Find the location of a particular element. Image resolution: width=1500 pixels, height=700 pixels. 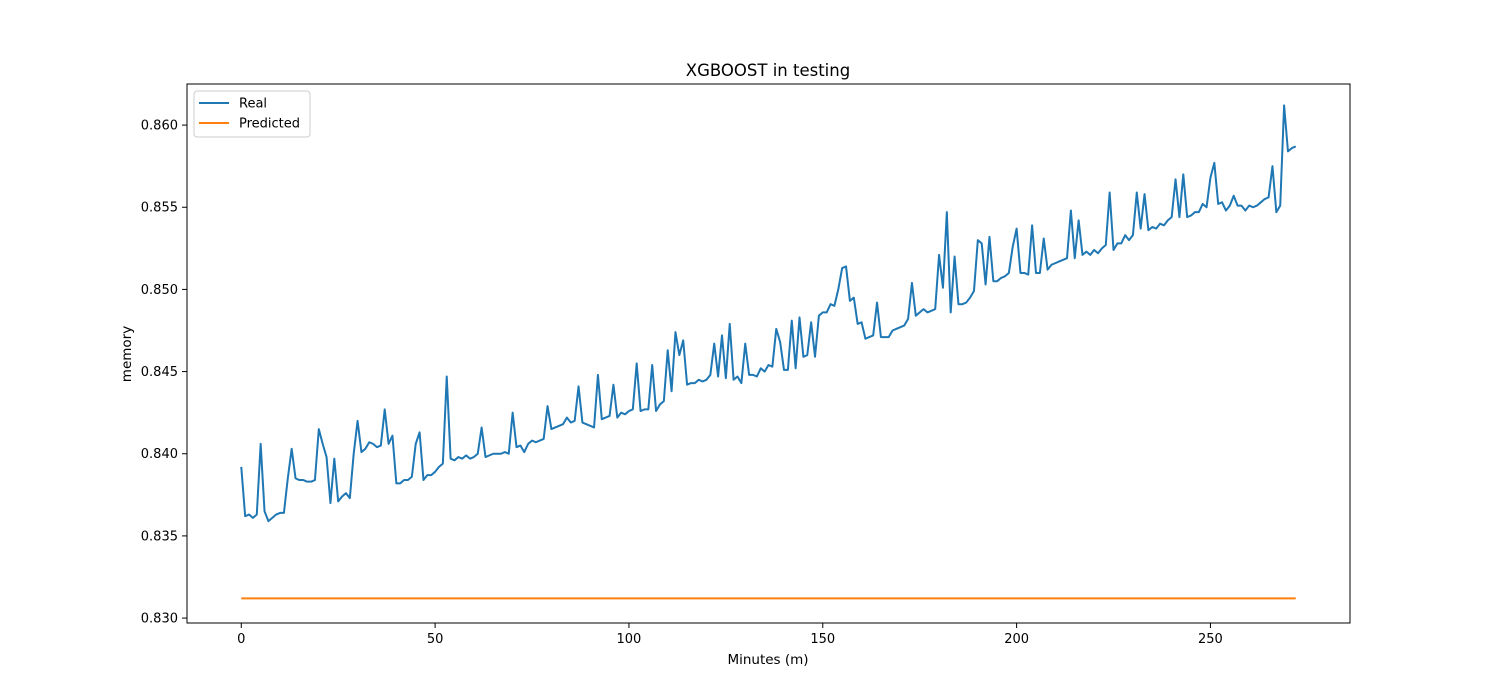

legend: Real Predicted is located at coordinates (252, 114).